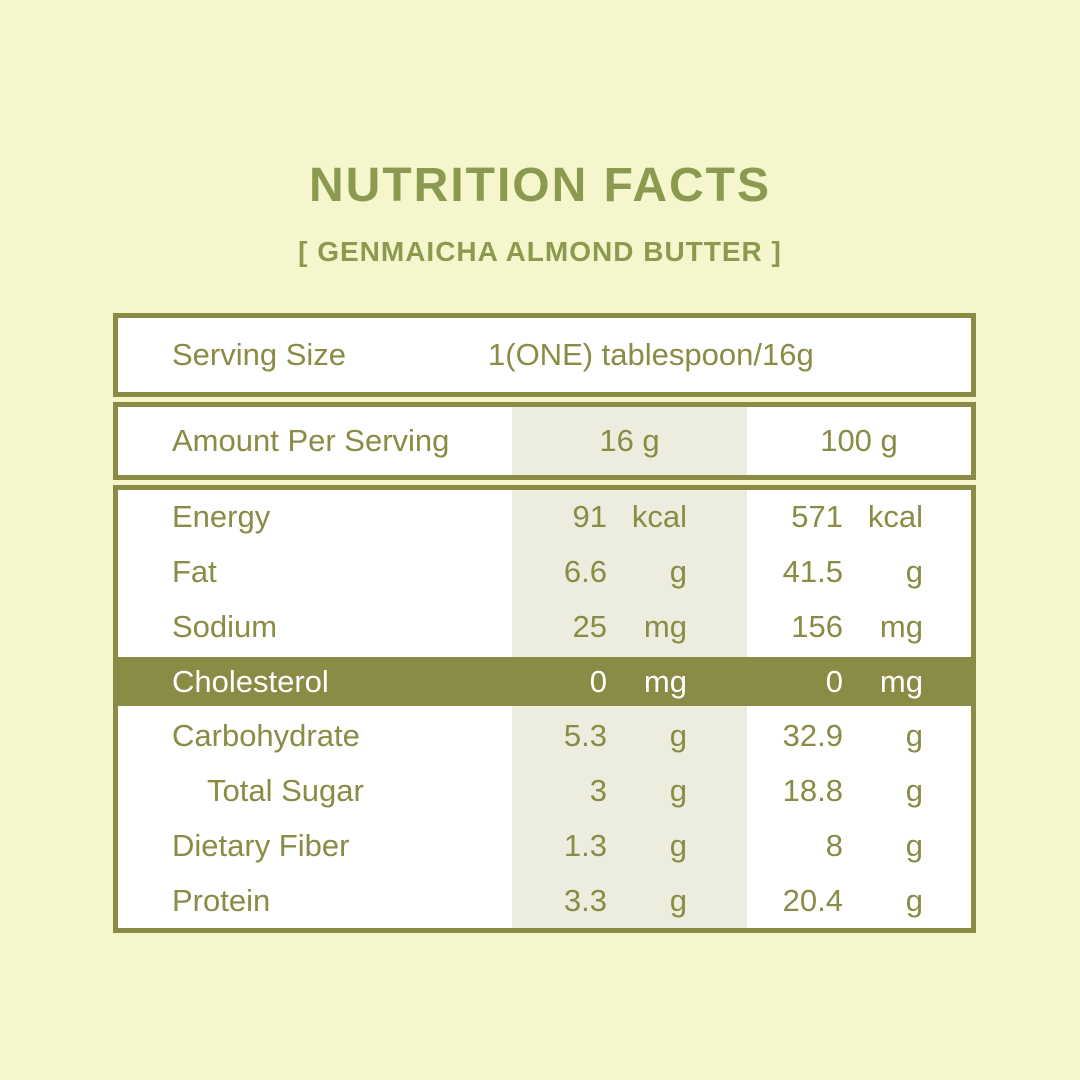  What do you see at coordinates (812, 791) in the screenshot?
I see `value-per-hundred: 18.8` at bounding box center [812, 791].